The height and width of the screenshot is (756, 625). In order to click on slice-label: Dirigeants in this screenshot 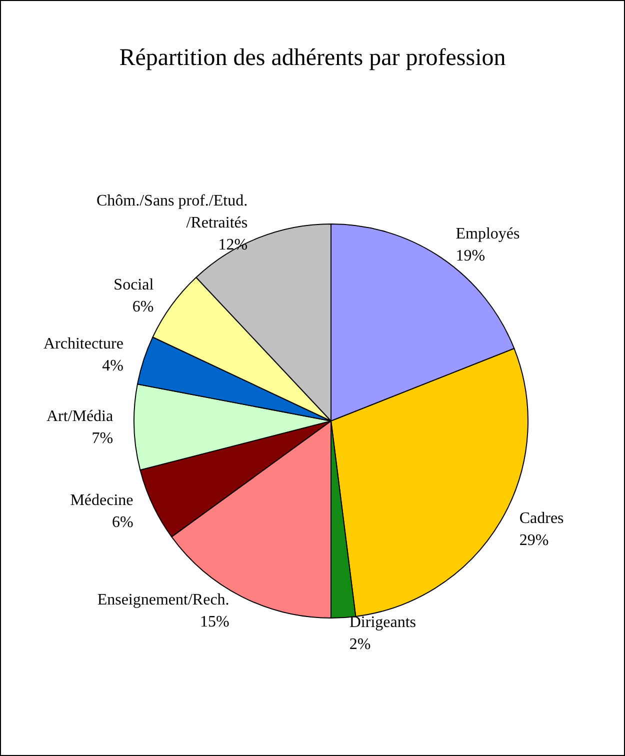, I will do `click(382, 623)`.